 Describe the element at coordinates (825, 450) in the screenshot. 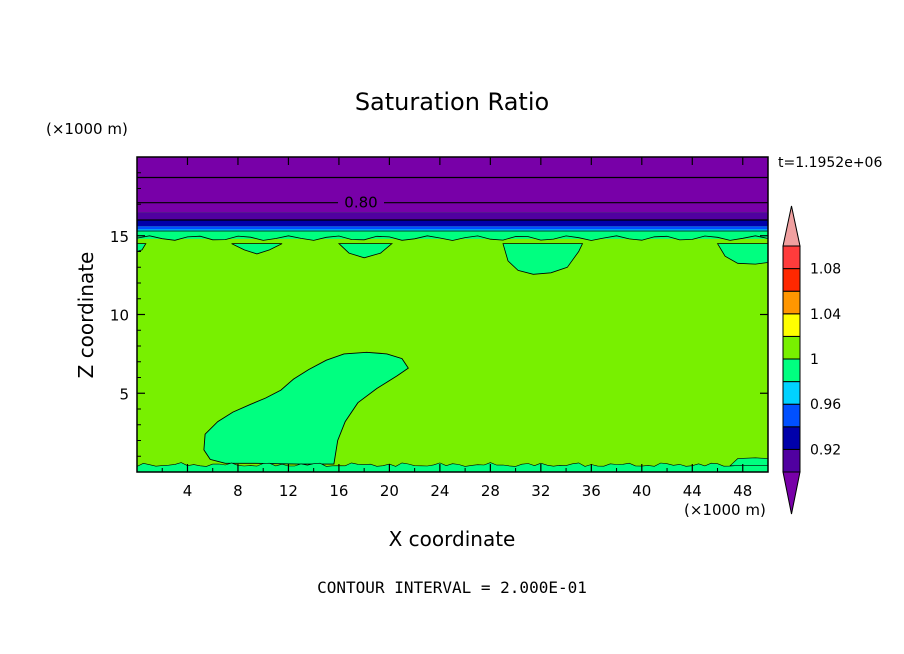

I see `colorbar-tick-label: 0.92` at that location.